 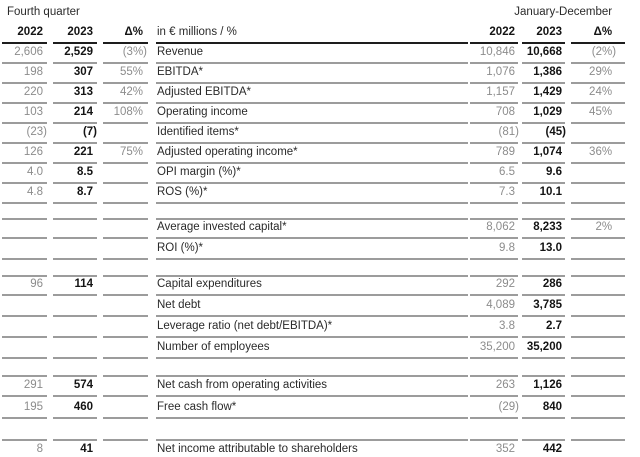 I want to click on row-label: Capital expenditures, so click(x=312, y=285).